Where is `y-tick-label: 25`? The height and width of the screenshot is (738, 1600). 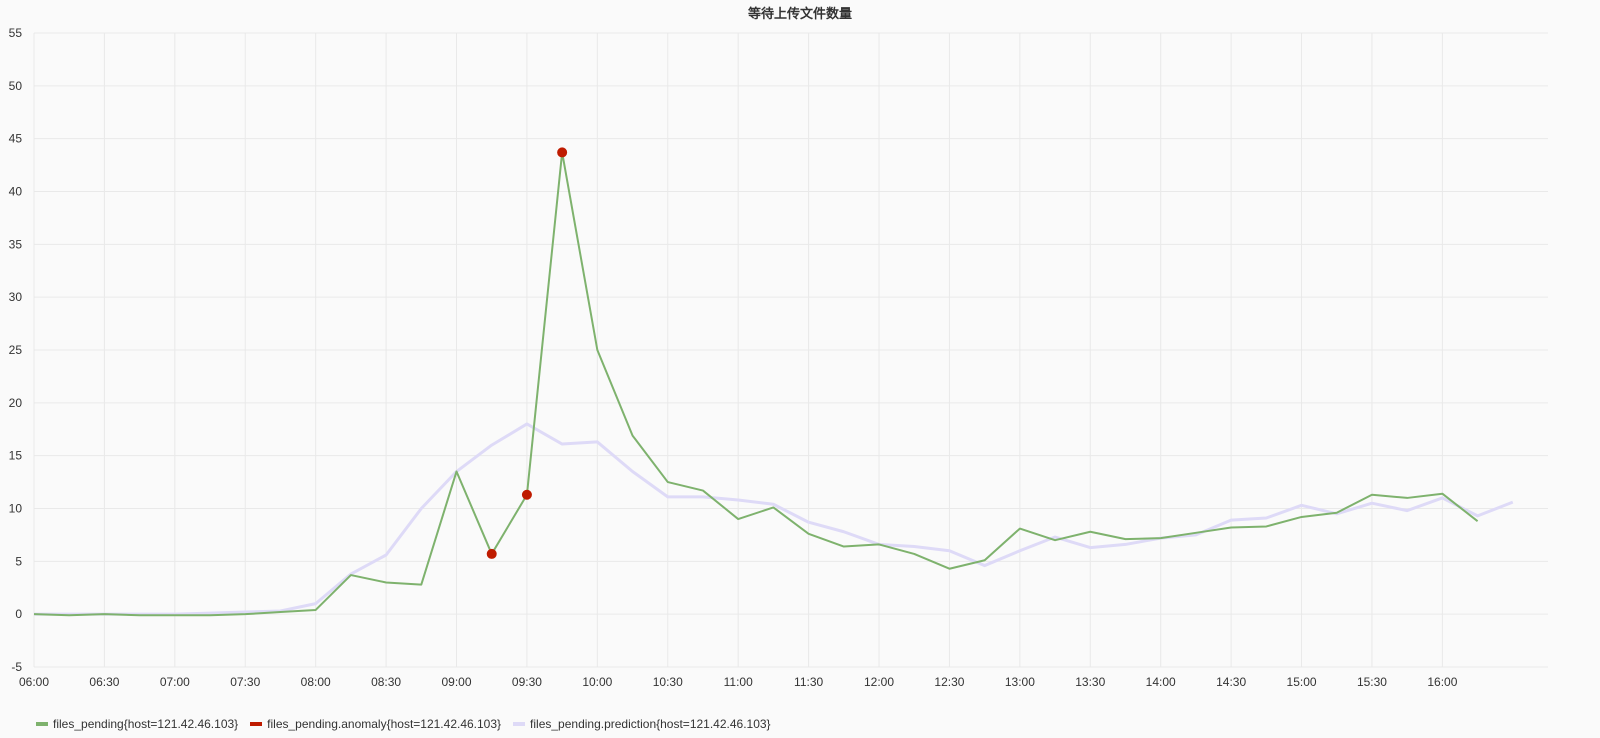 y-tick-label: 25 is located at coordinates (16, 350).